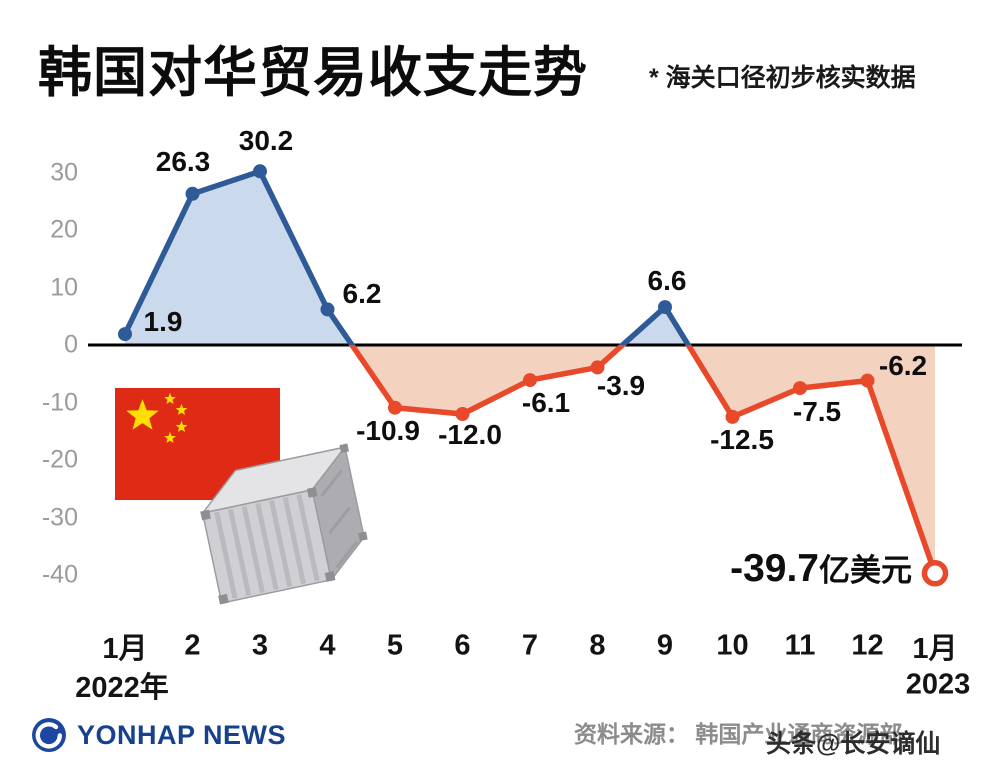 The height and width of the screenshot is (780, 1005). I want to click on x-axis-year-label: 2022年, so click(122, 688).